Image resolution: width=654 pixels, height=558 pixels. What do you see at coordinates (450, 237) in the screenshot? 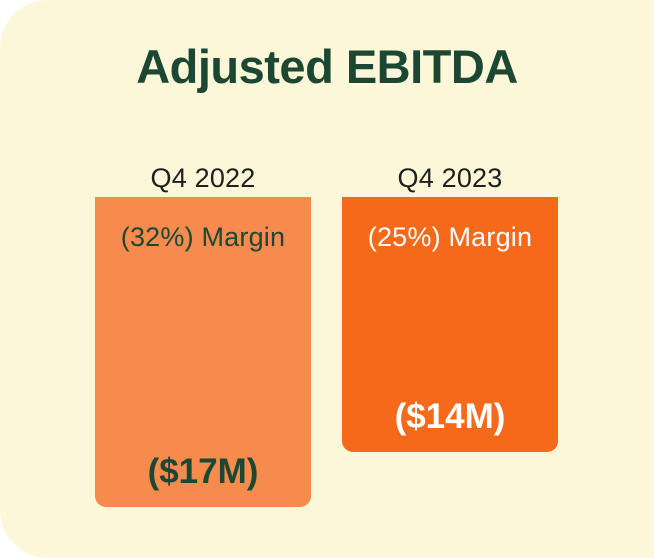
I see `margin-label: (25%) Margin` at bounding box center [450, 237].